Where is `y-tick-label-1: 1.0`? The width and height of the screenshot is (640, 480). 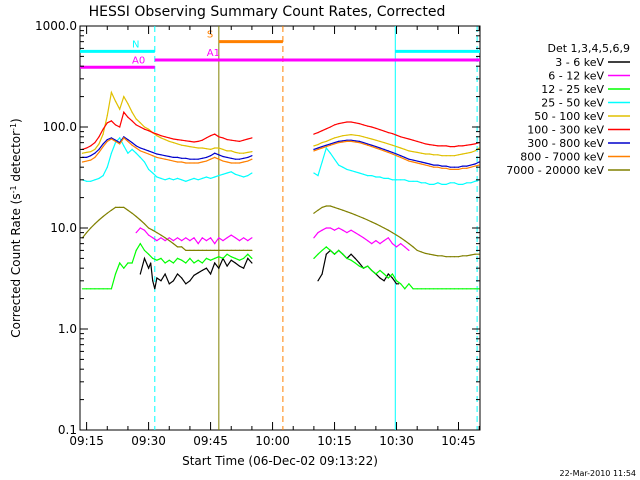 y-tick-label-1: 1.0 is located at coordinates (67, 329).